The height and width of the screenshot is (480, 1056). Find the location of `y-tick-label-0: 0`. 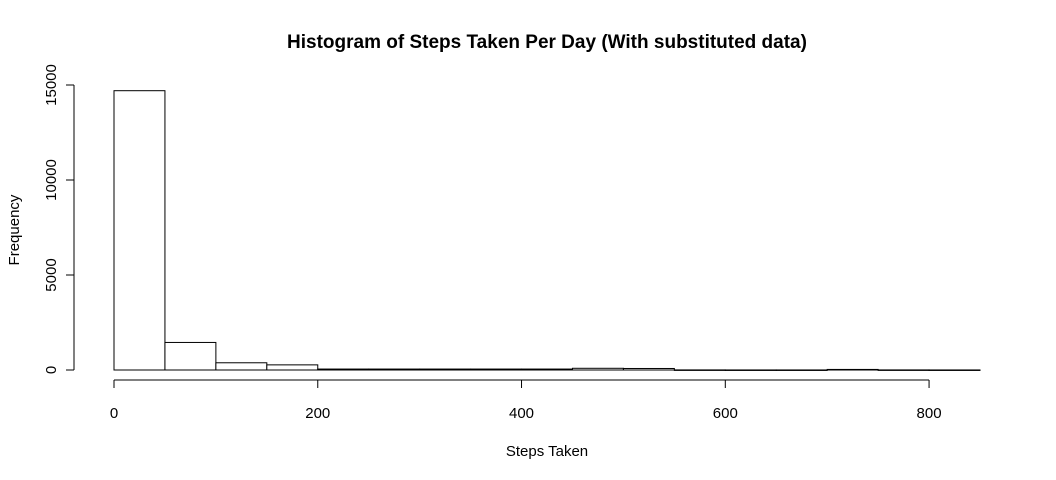

y-tick-label-0: 0 is located at coordinates (51, 370).